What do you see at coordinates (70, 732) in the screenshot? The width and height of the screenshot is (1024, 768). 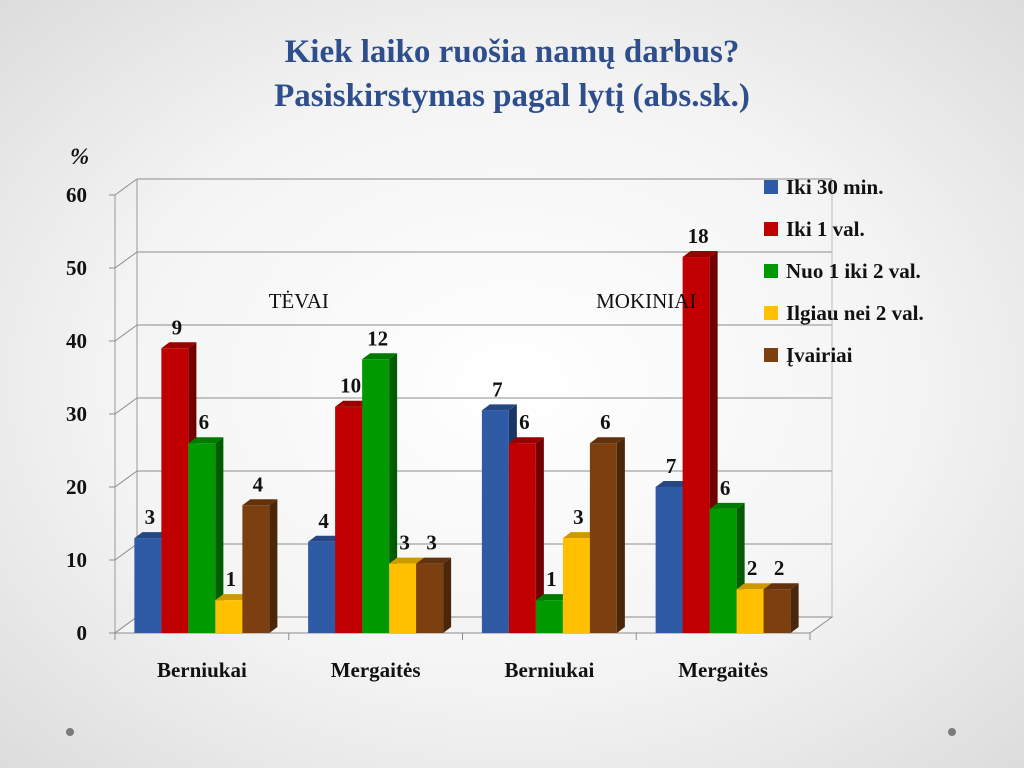 I see `slide-corner-dot-left` at bounding box center [70, 732].